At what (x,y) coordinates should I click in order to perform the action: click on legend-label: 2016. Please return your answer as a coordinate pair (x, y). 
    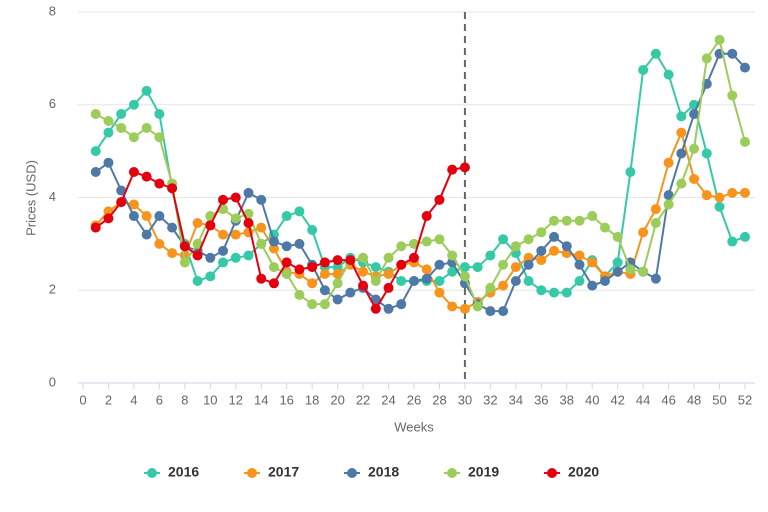
    Looking at the image, I should click on (183, 472).